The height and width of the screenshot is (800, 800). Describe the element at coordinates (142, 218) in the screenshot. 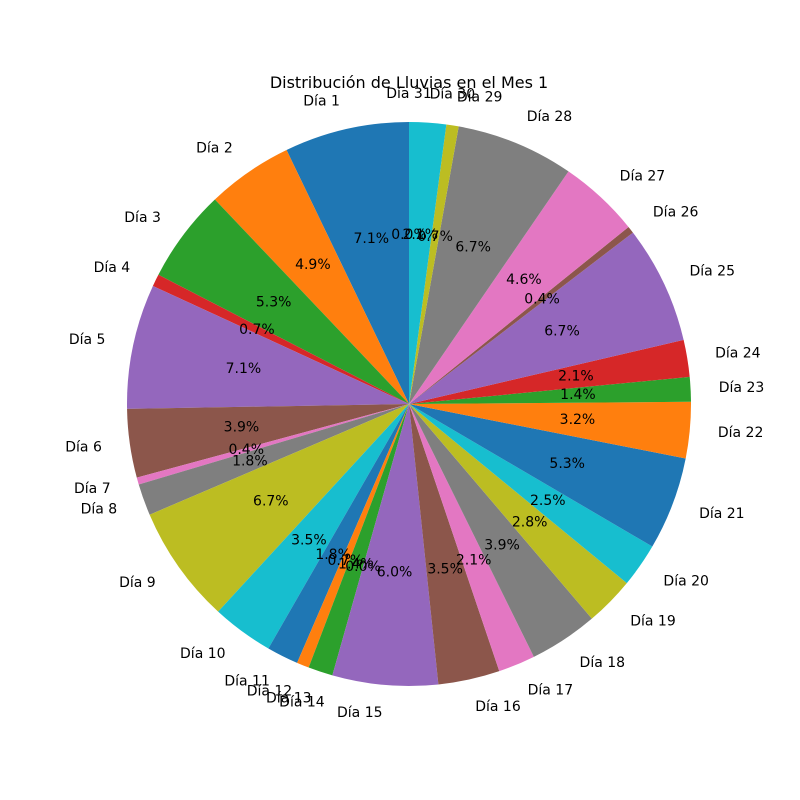

I see `slice-label: Día 3` at that location.